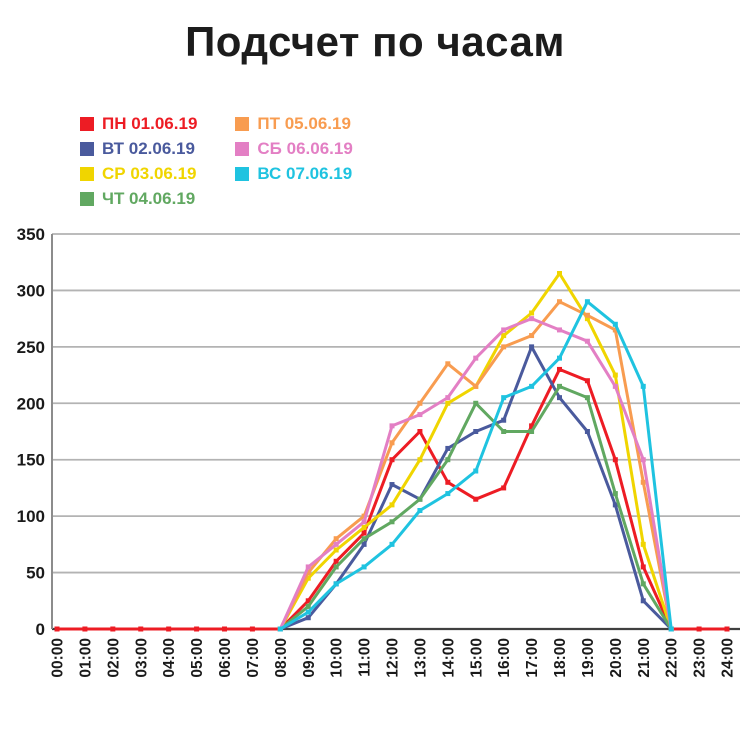 The width and height of the screenshot is (750, 750). I want to click on x-axis-tick-label: 00:00, so click(58, 658).